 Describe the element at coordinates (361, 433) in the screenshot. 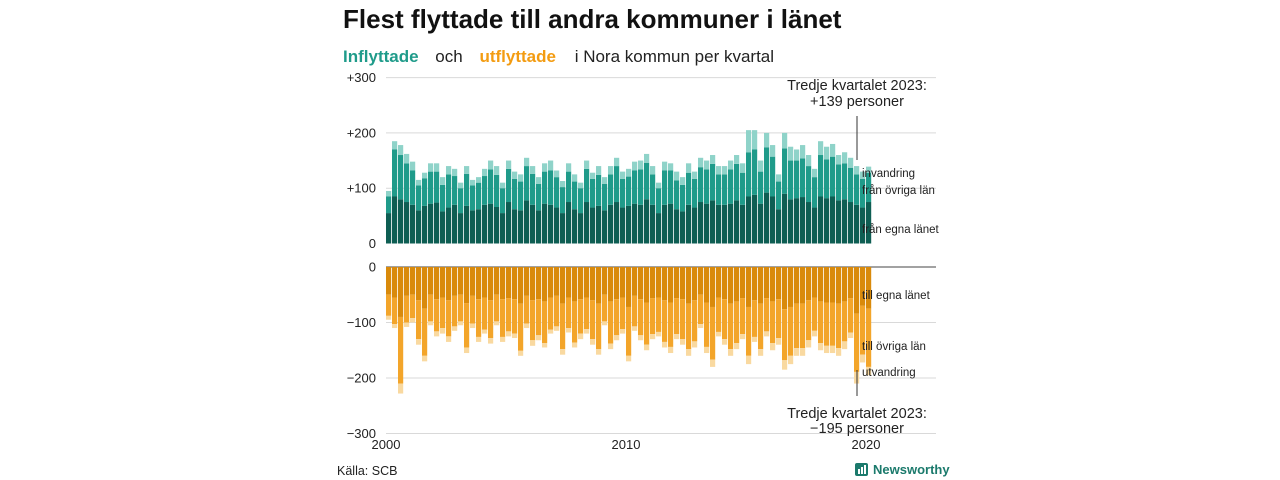

I see `y-tick-label: −300` at that location.